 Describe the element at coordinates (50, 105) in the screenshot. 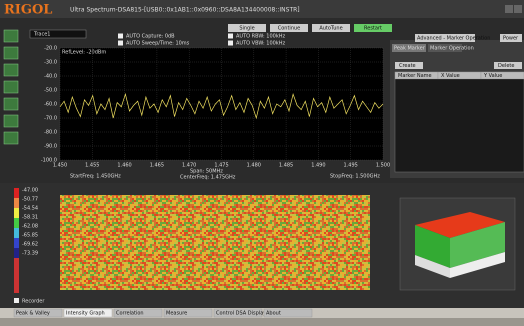

I see `y-tick-label: -60.0` at that location.